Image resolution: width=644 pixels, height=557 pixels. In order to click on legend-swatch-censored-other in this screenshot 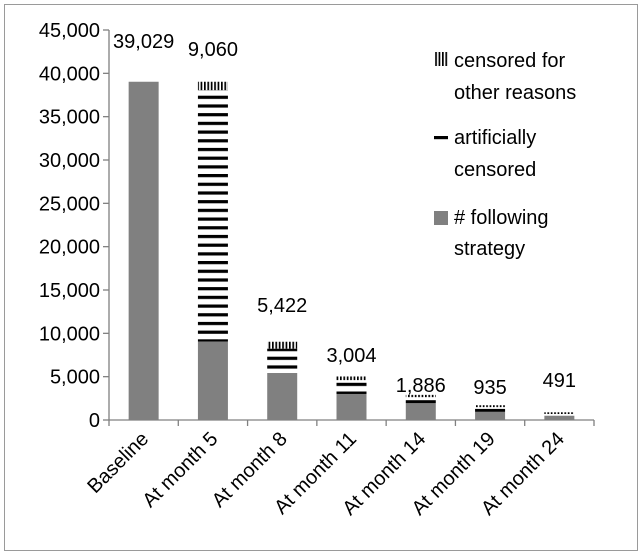, I will do `click(441, 59)`.